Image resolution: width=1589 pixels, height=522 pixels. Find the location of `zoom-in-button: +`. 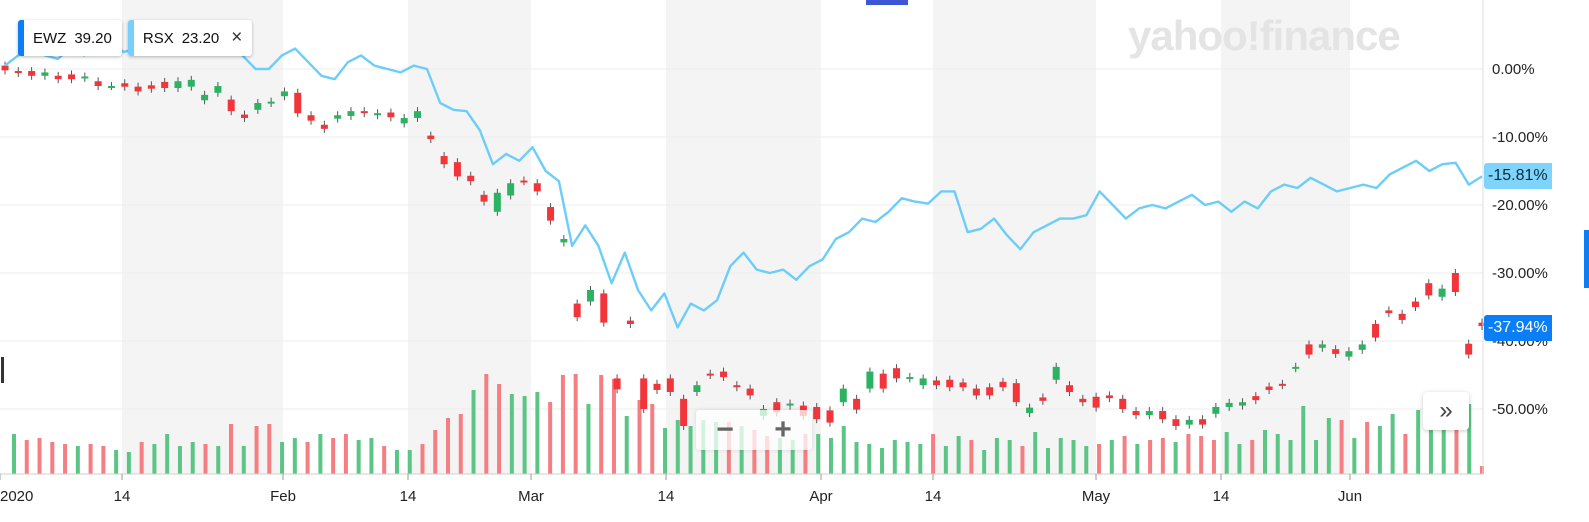

zoom-in-button: + is located at coordinates (783, 429).